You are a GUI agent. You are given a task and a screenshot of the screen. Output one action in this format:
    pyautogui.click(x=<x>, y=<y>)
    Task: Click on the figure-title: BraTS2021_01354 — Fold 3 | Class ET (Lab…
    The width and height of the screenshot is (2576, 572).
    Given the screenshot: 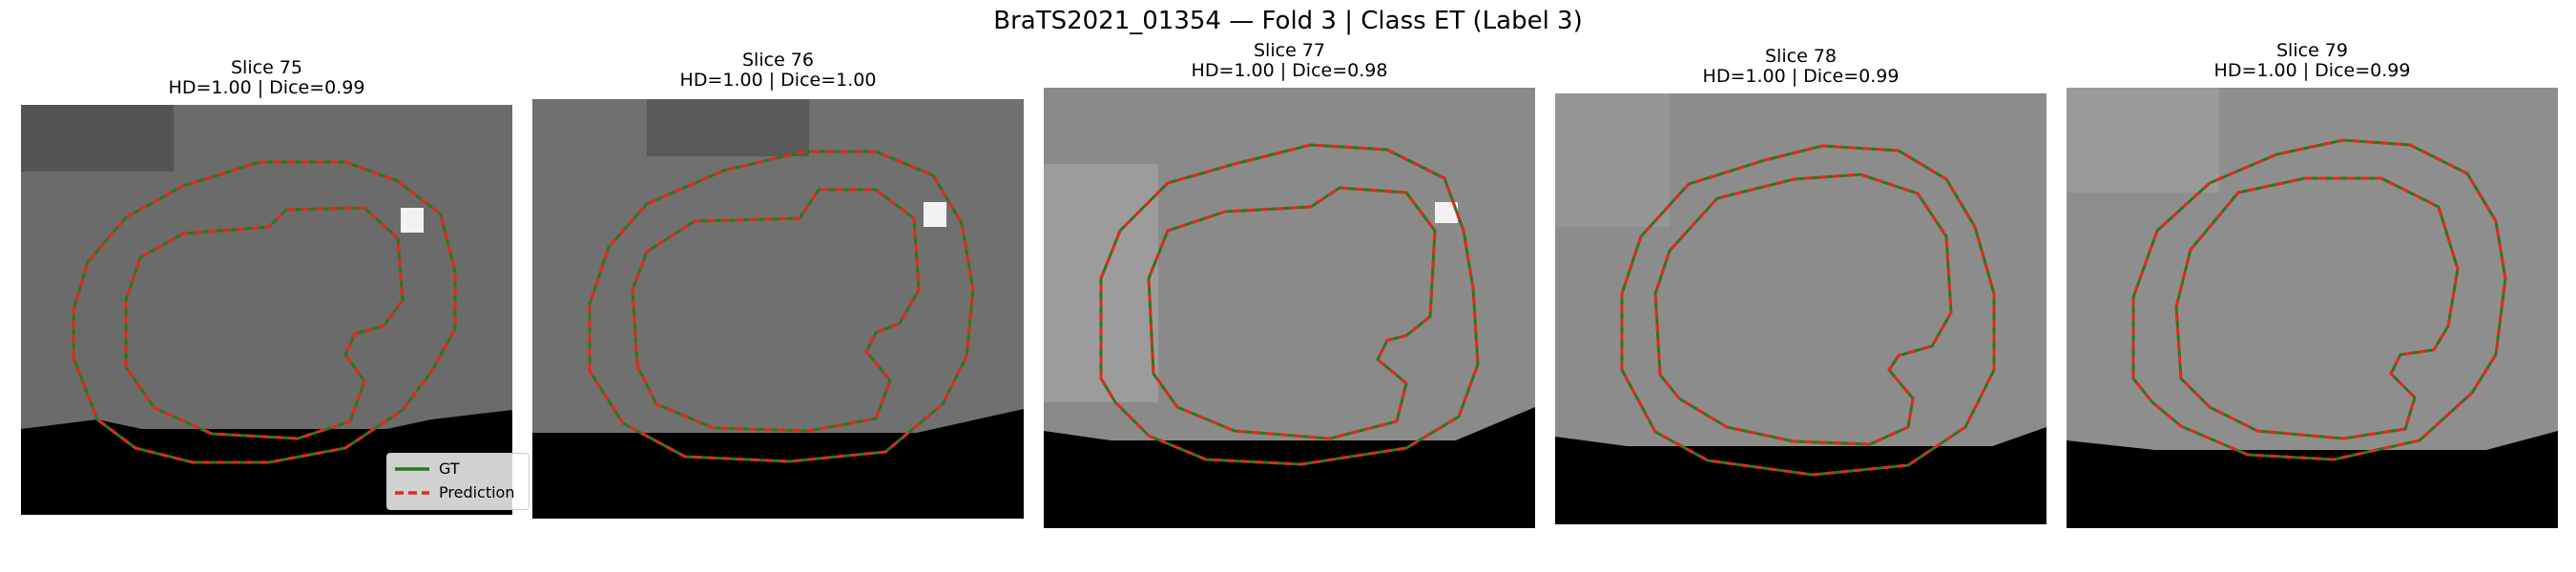 What is the action you would take?
    pyautogui.click(x=1288, y=21)
    